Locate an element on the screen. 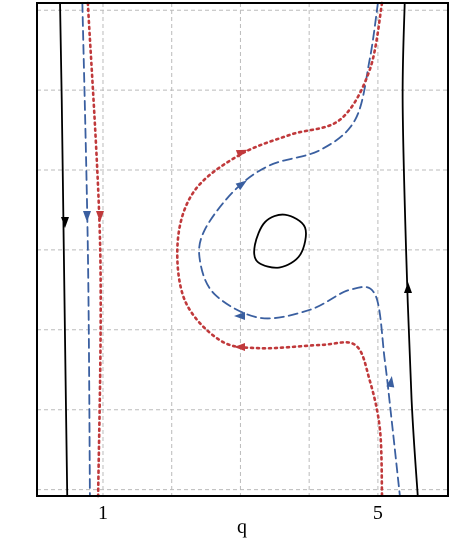 The width and height of the screenshot is (450, 542). labels: q 1 5 is located at coordinates (240, 520).